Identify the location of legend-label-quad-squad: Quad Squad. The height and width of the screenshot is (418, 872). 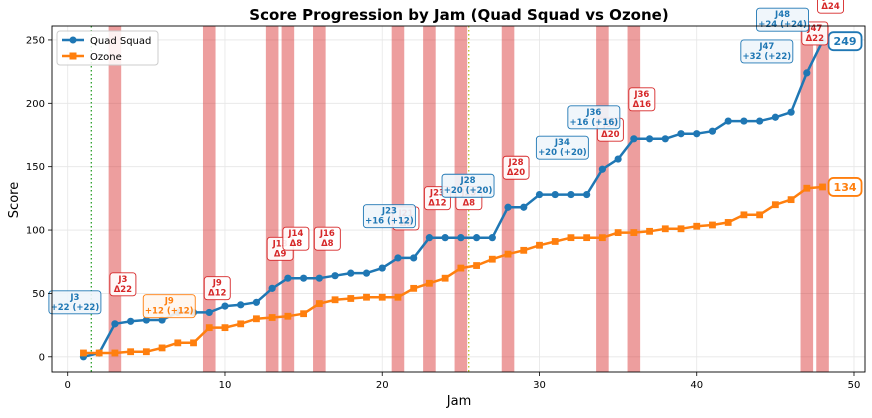
(120, 41).